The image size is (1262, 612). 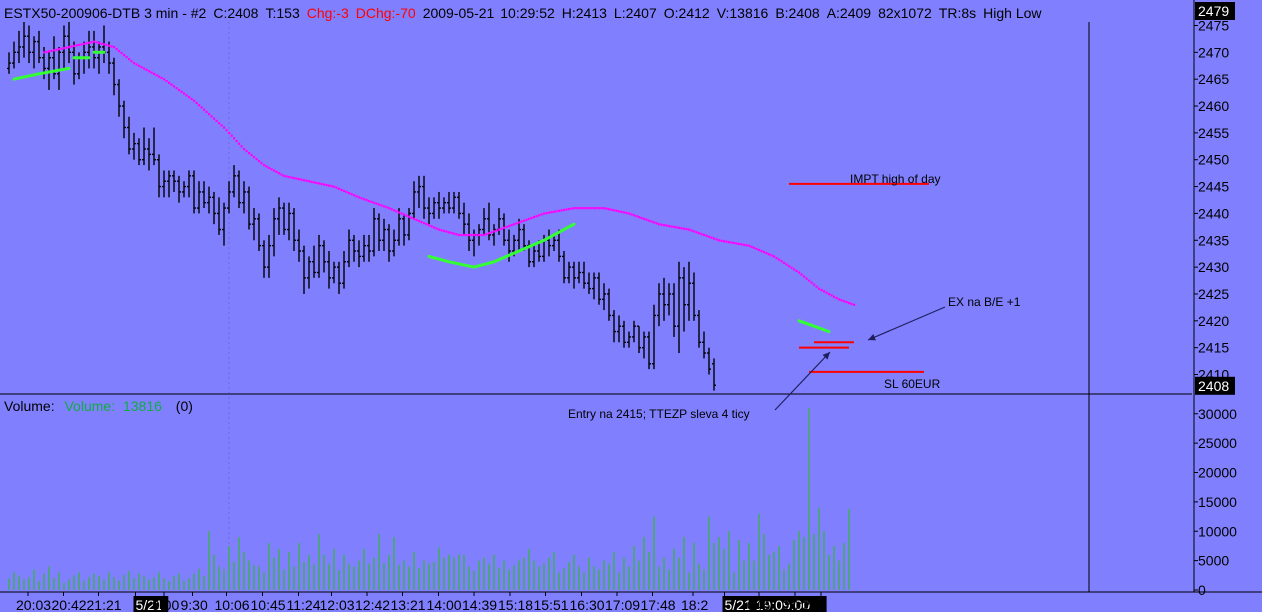 I want to click on time-label: 11:24, so click(x=304, y=604).